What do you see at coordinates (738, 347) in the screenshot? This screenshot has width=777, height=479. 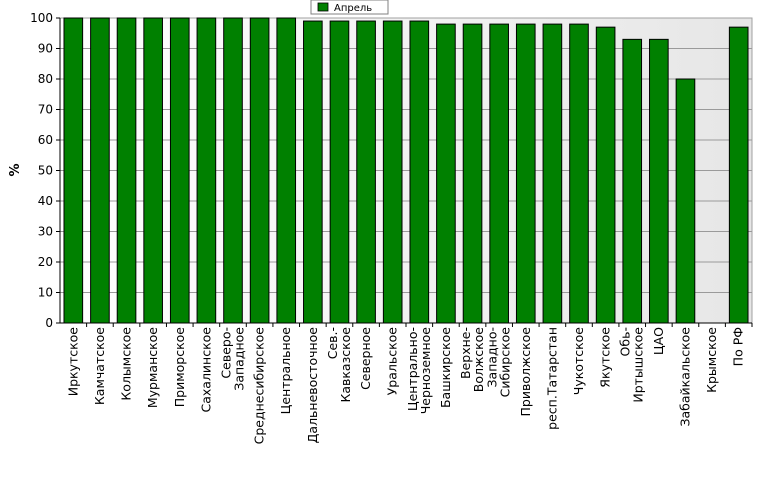 I see `x-tick-label: По РФ` at bounding box center [738, 347].